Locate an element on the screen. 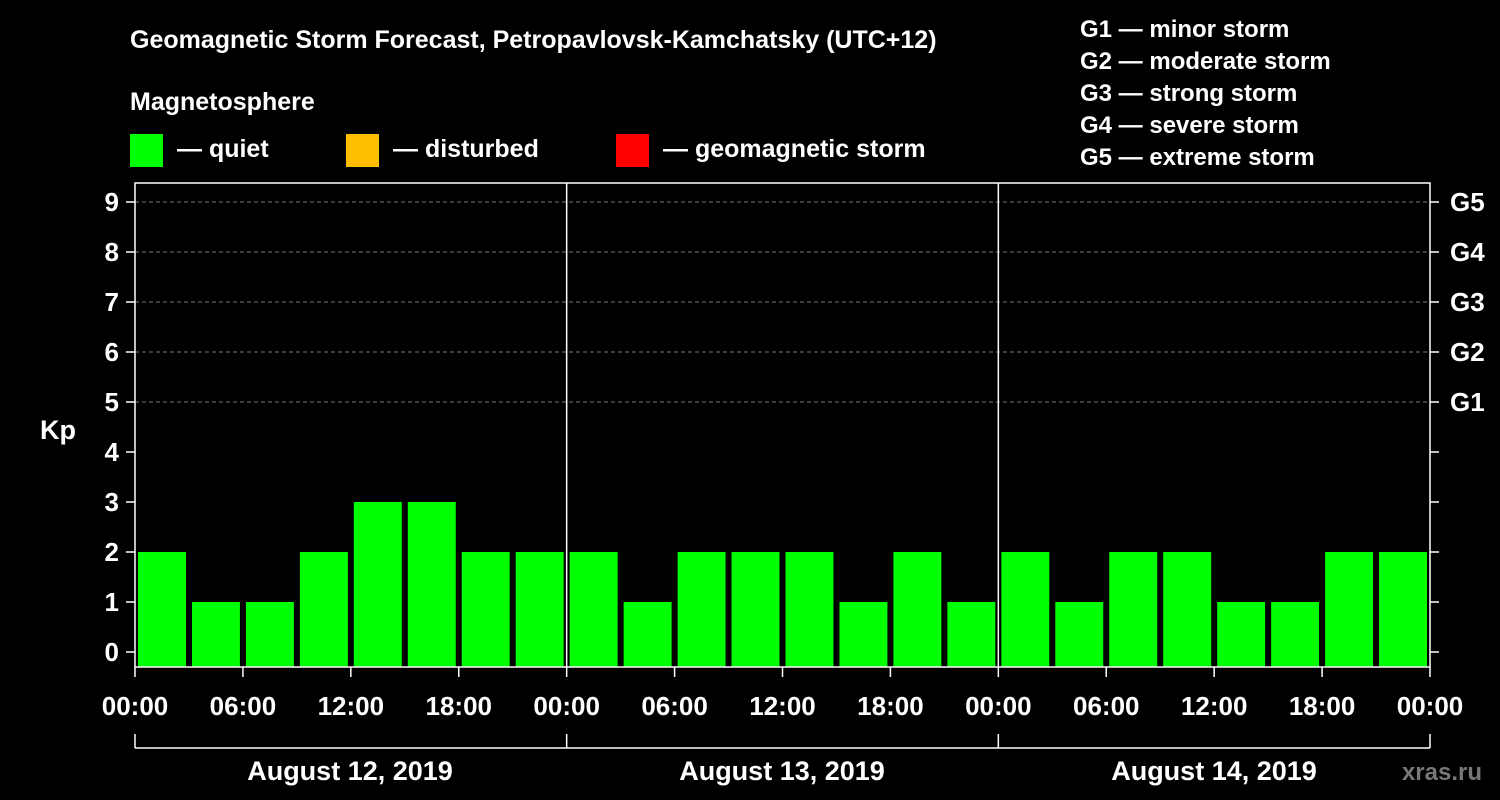 This screenshot has width=1500, height=800. storm-level-label-g1: G1 is located at coordinates (1467, 402).